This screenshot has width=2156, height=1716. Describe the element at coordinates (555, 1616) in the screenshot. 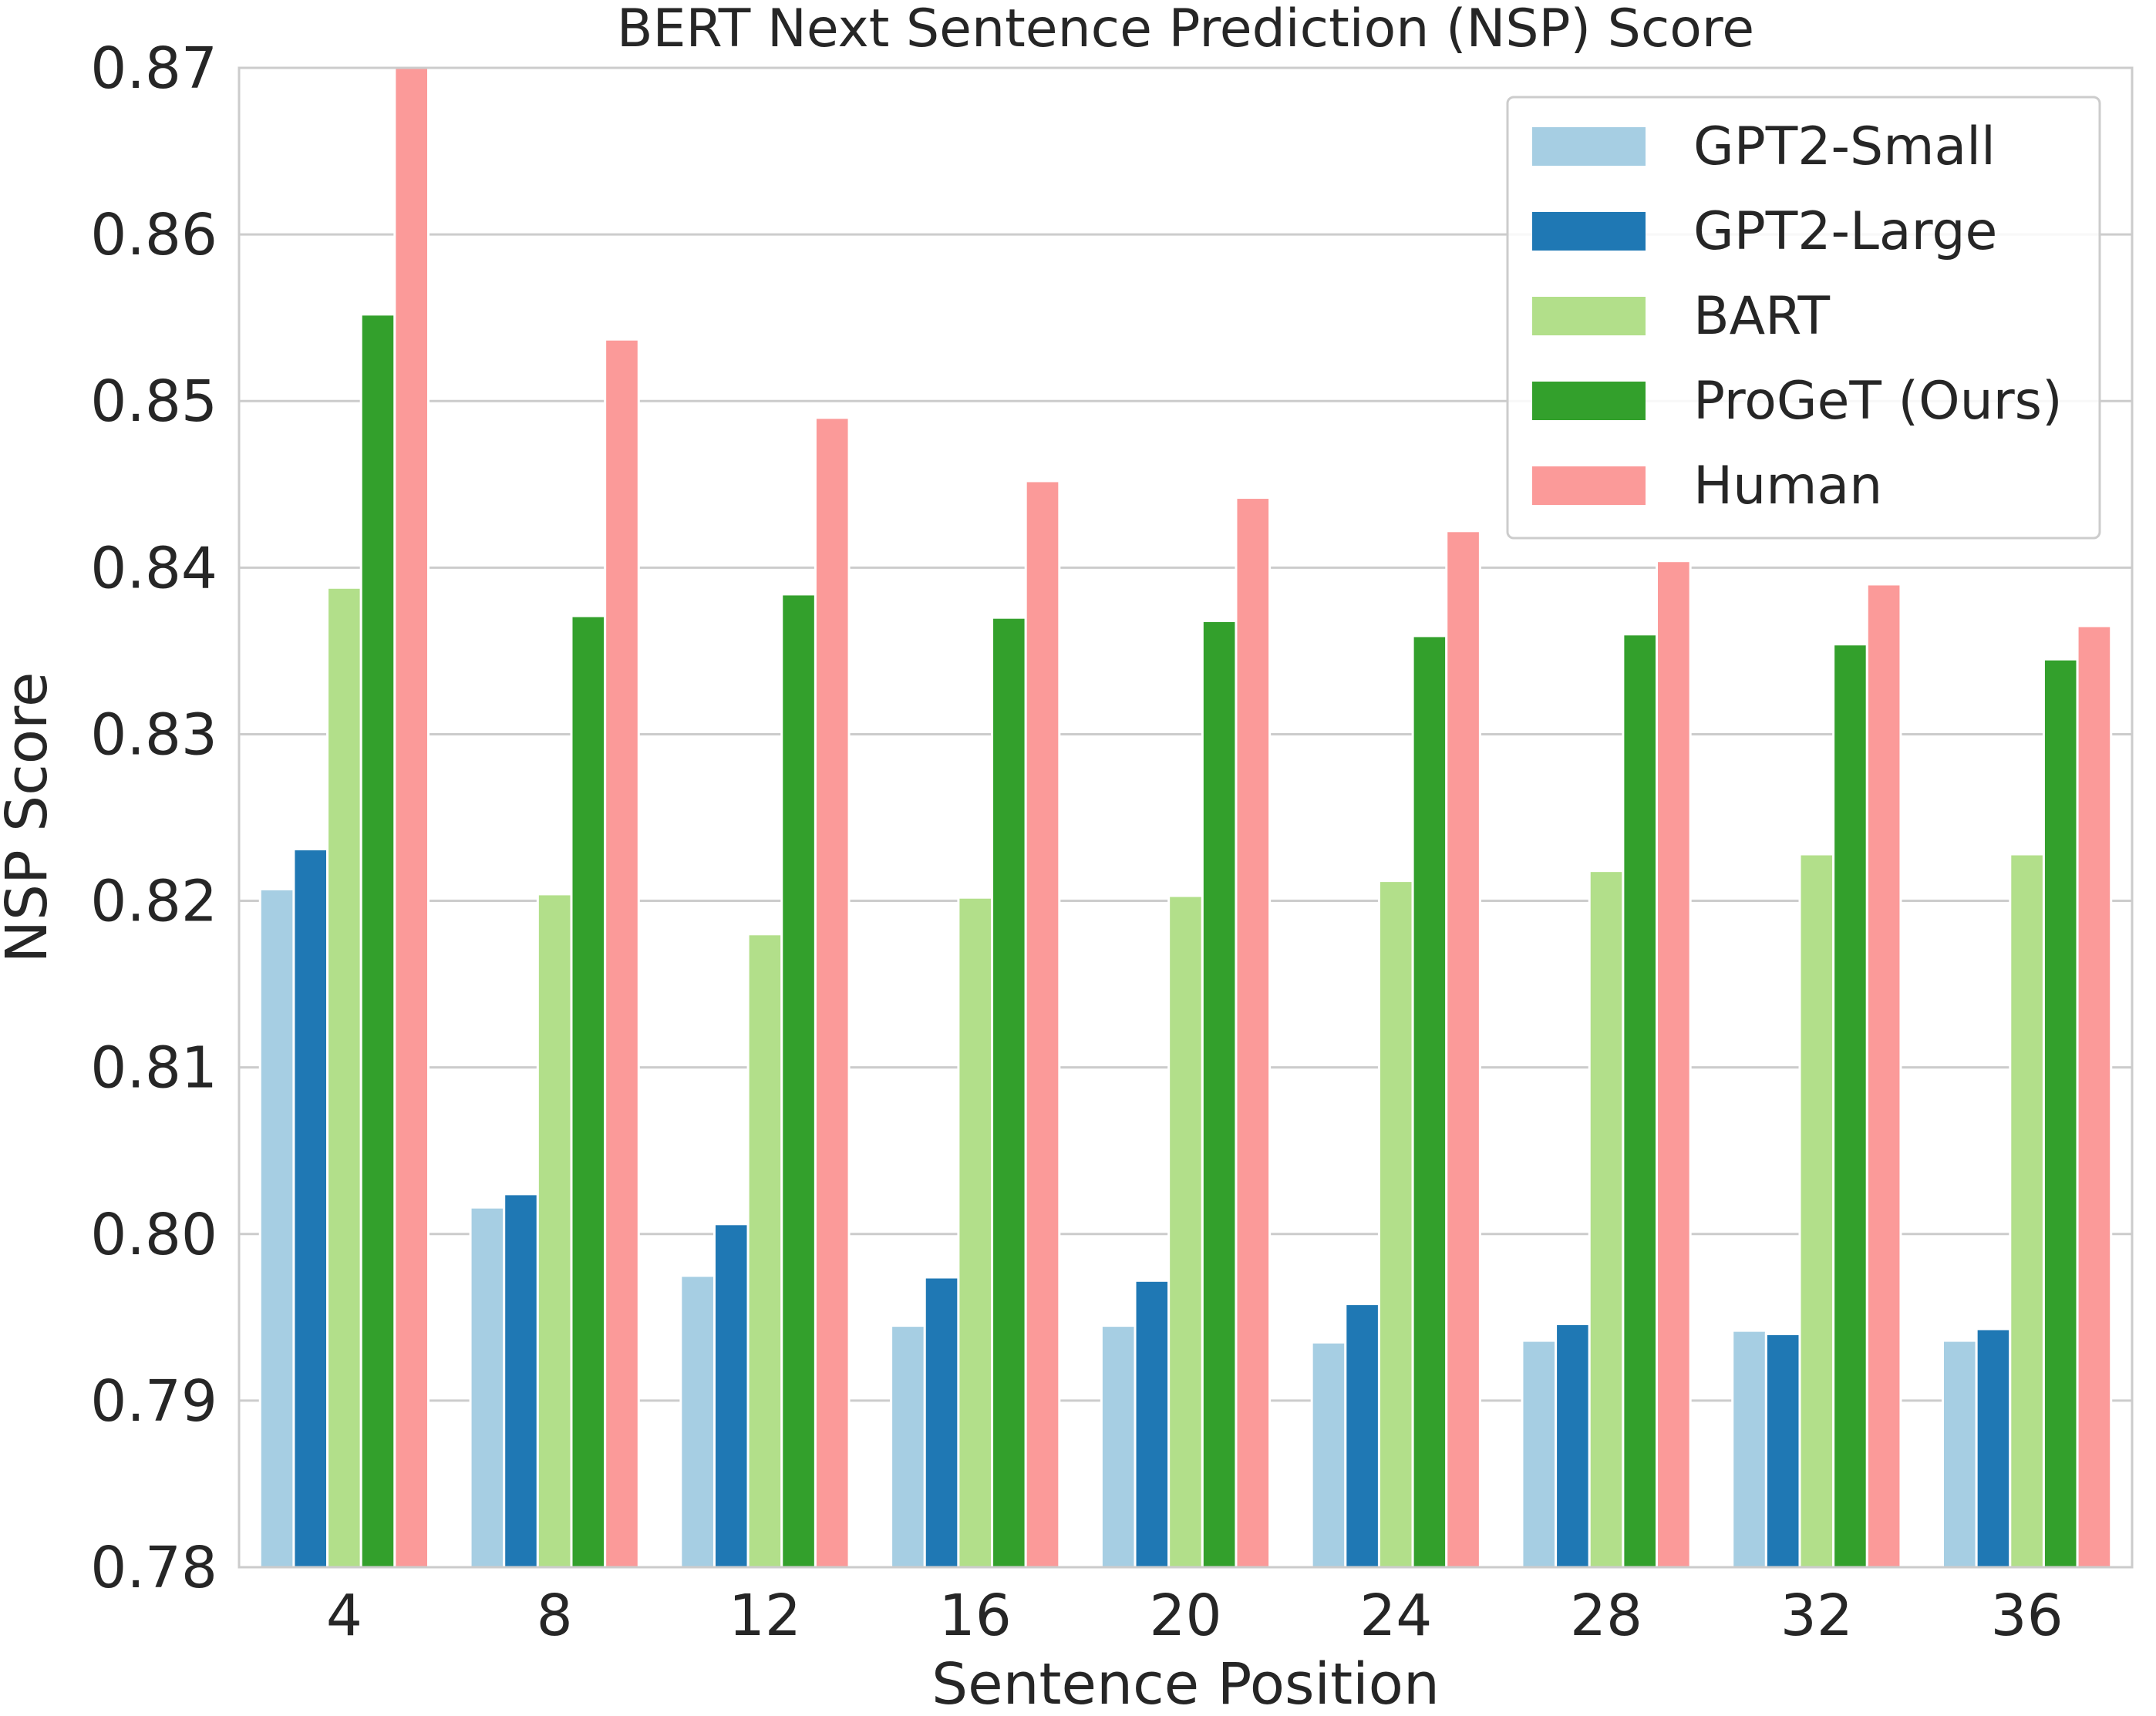

I see `x-tick-label: 8` at that location.